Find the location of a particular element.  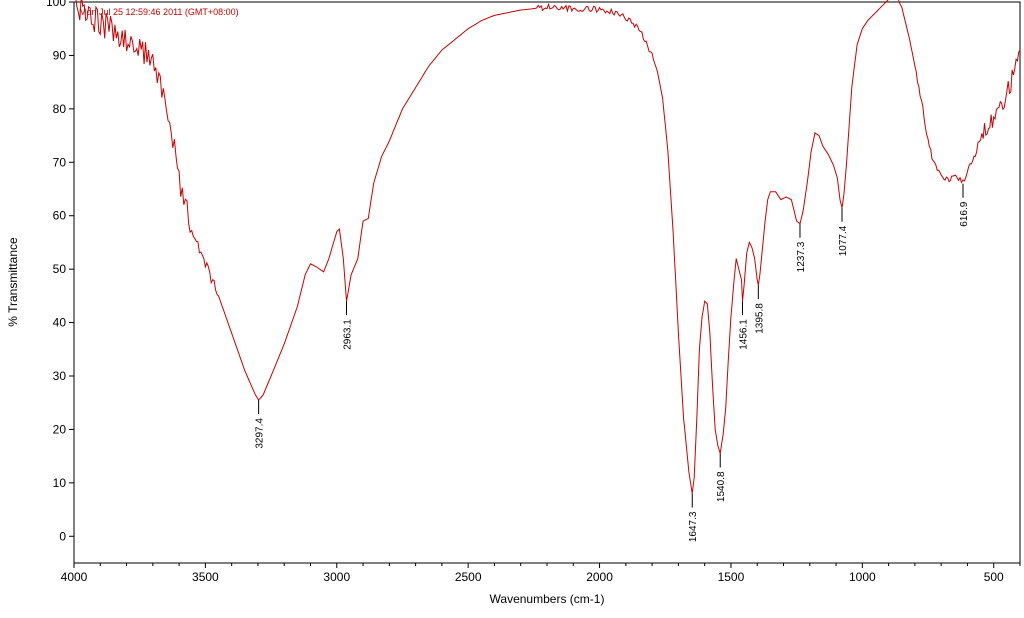

y-tick-label: 10 is located at coordinates (60, 483).